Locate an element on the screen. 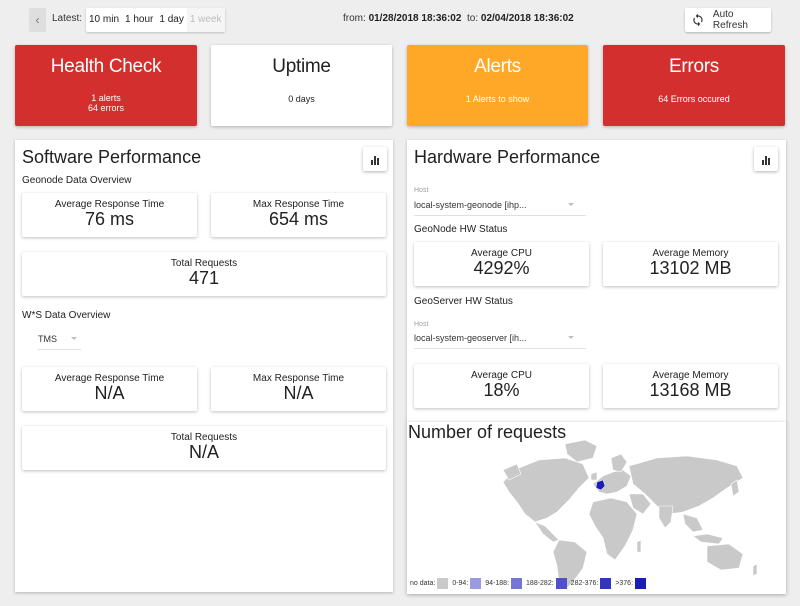 The image size is (800, 606). errors-value: 64 Errors occured is located at coordinates (694, 99).